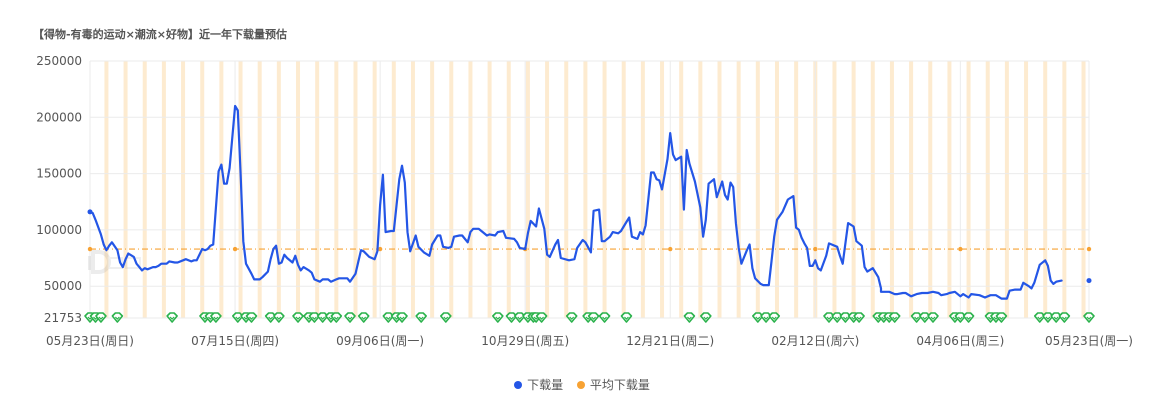  Describe the element at coordinates (59, 61) in the screenshot. I see `svg-text: 250000` at that location.